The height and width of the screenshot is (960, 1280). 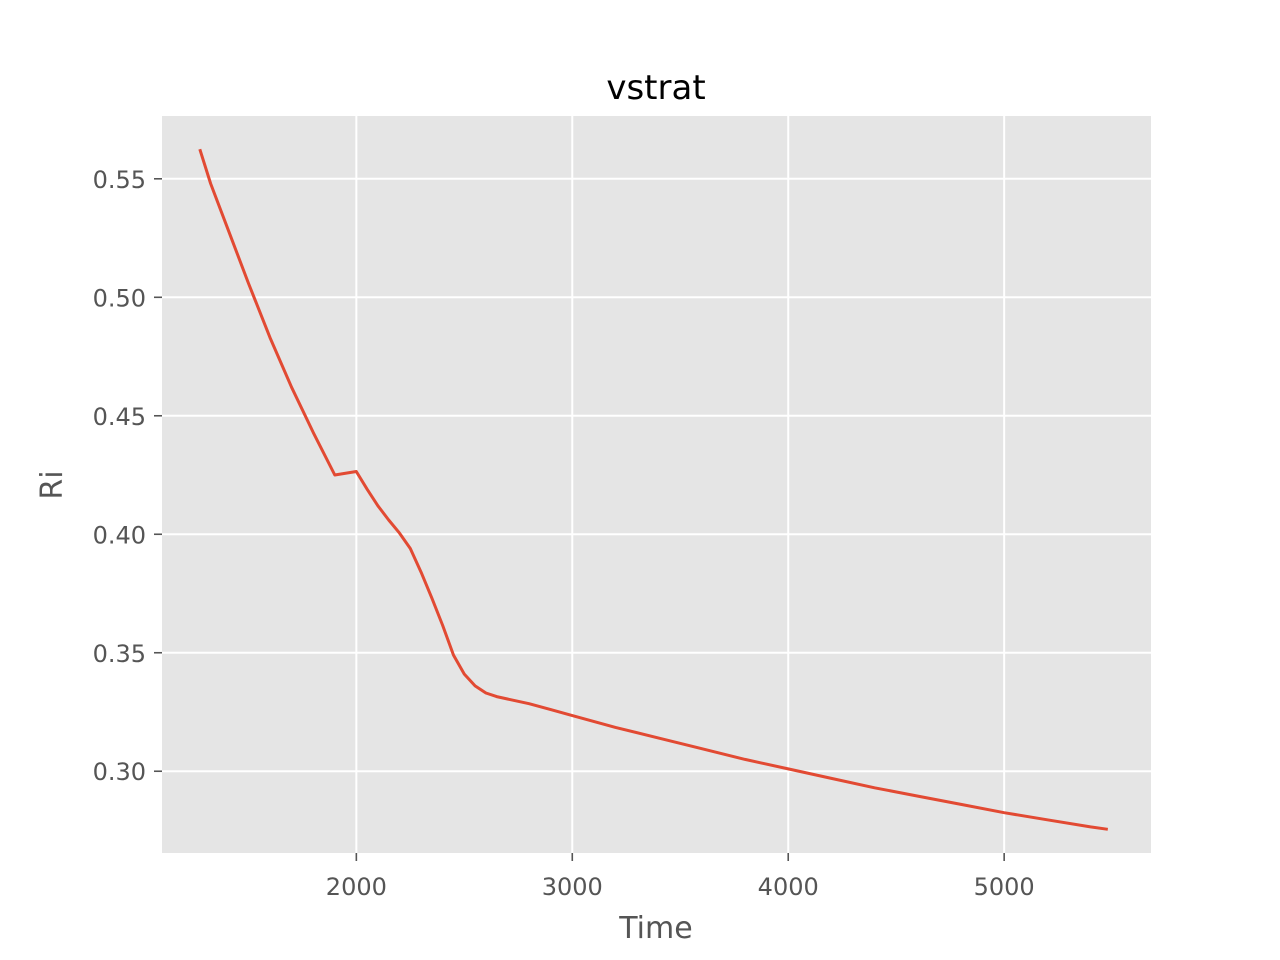 I want to click on x-tick-label: 2000, so click(x=356, y=887).